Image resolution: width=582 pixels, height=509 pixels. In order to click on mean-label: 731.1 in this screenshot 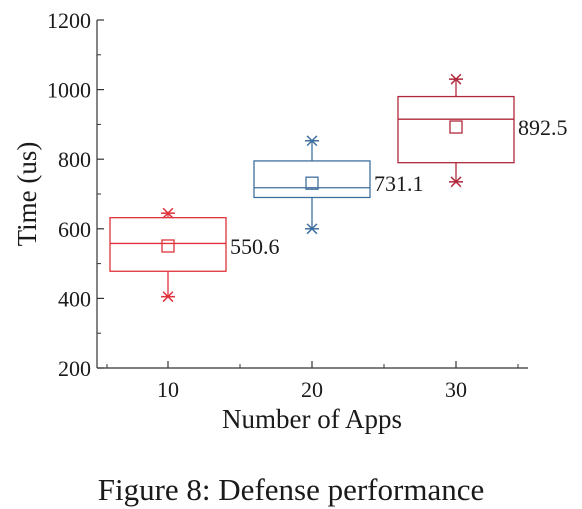, I will do `click(399, 183)`.